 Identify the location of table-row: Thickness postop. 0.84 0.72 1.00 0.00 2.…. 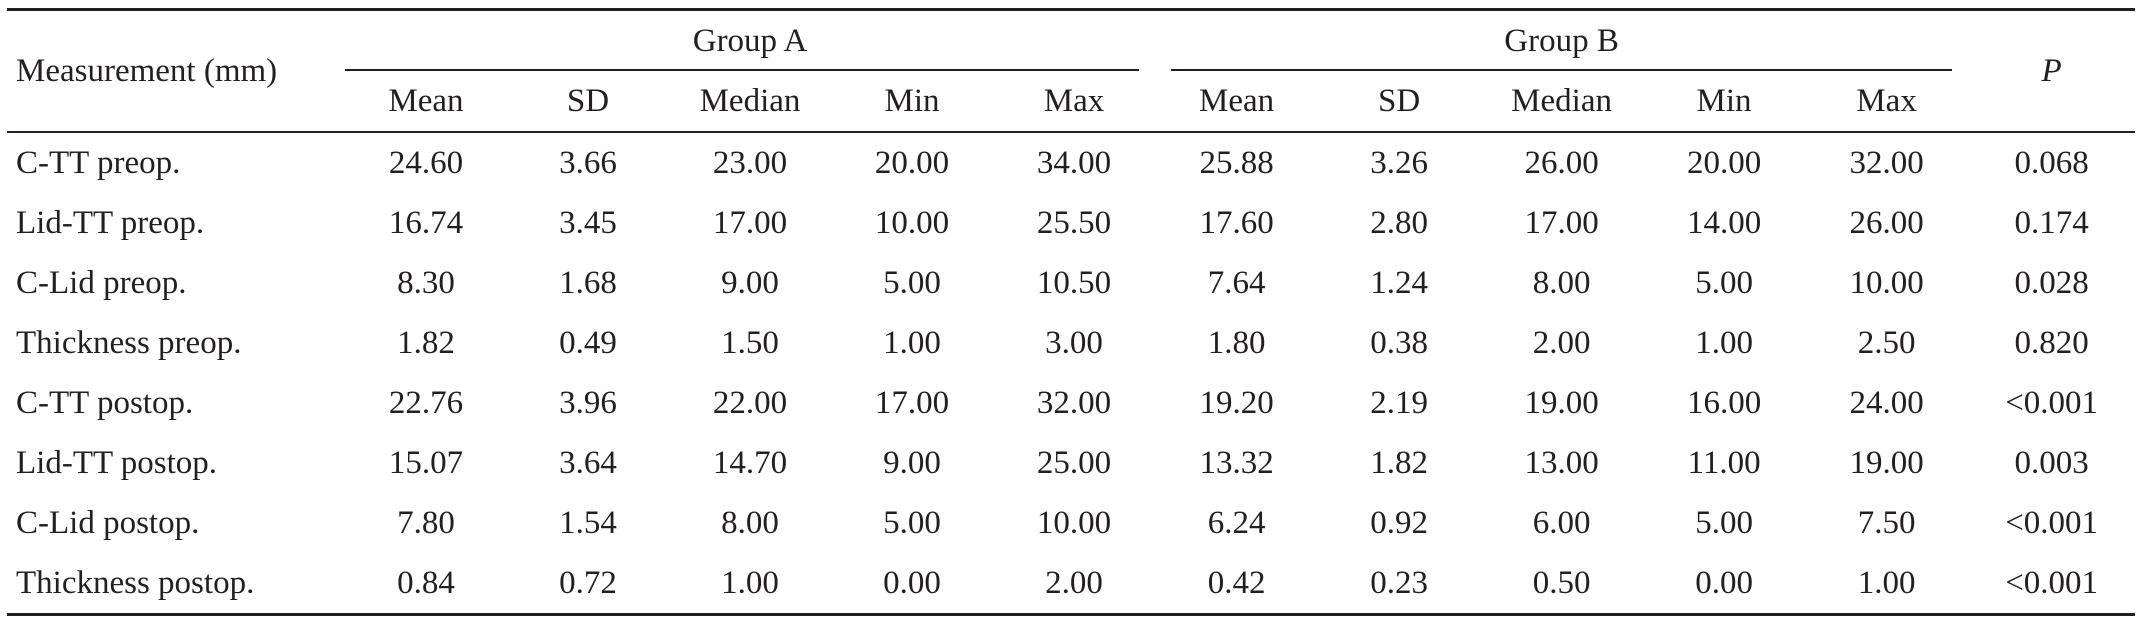
(1071, 584).